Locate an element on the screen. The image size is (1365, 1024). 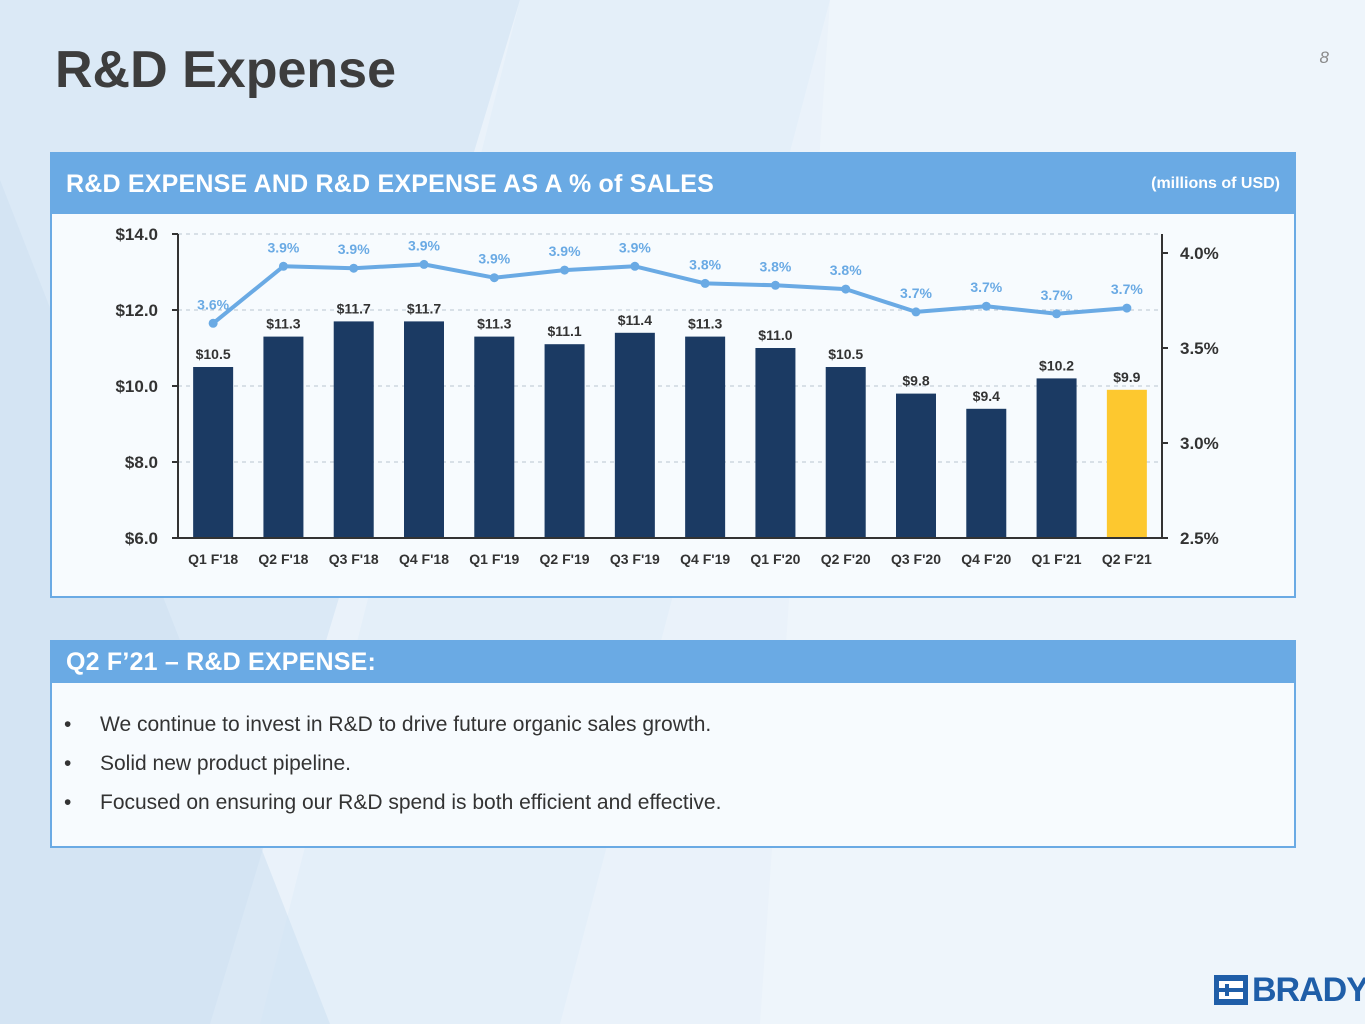
x-tick-label: Q2 F'20 is located at coordinates (846, 559).